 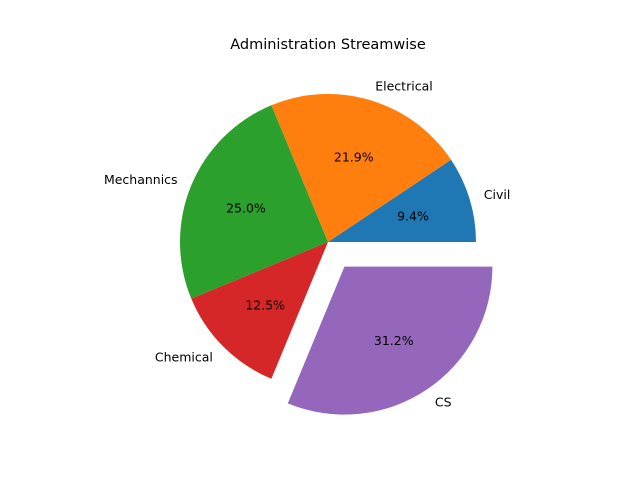 I want to click on chart-title: Administration Streamwise, so click(x=328, y=45).